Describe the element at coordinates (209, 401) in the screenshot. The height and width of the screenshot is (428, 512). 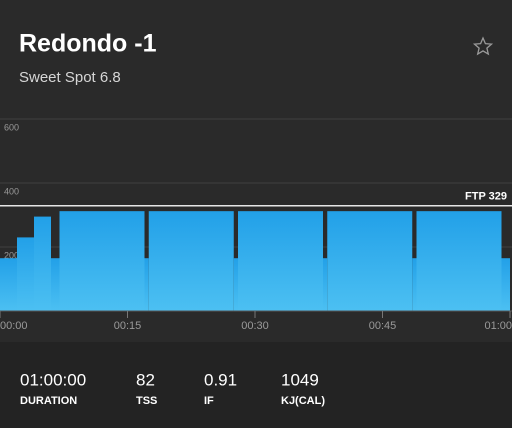
I see `stat-label: IF` at that location.